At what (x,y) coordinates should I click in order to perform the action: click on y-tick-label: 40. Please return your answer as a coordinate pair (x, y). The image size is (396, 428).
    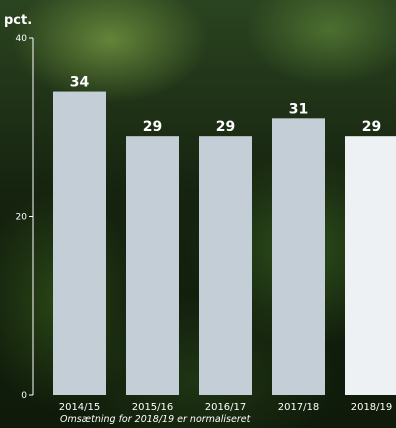
    Looking at the image, I should click on (22, 39).